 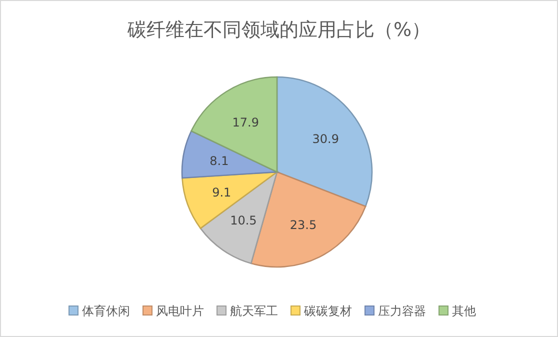 I want to click on legend-label: 航天军工, so click(x=254, y=311).